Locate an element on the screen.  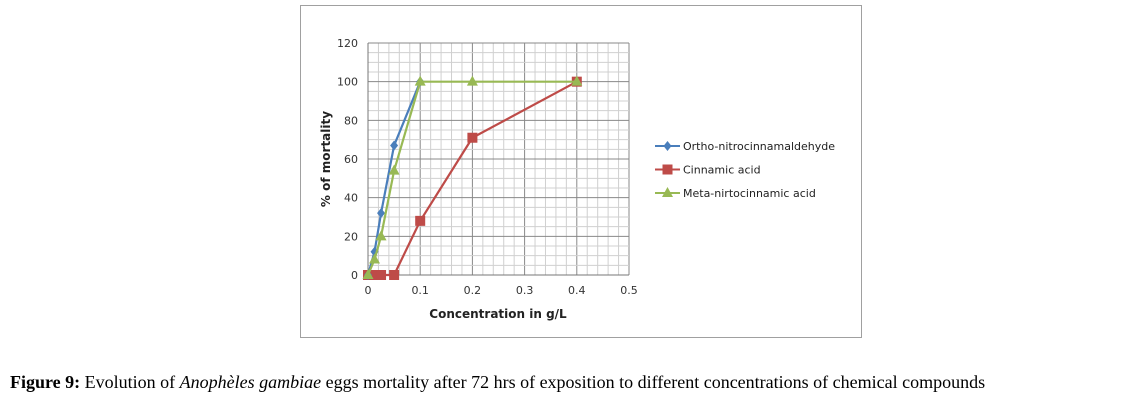
y-tick-label: 100 is located at coordinates (347, 82).